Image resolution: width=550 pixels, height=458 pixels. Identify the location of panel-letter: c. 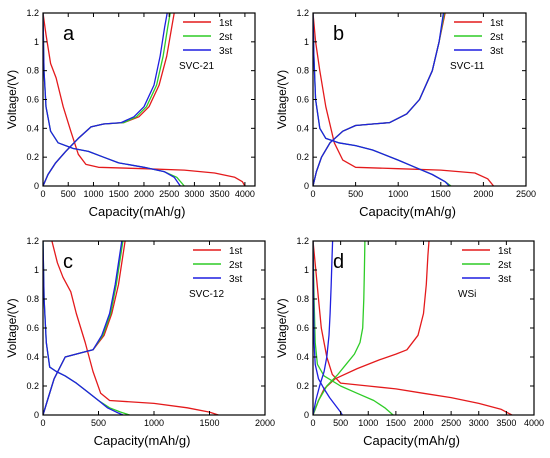
(68, 262).